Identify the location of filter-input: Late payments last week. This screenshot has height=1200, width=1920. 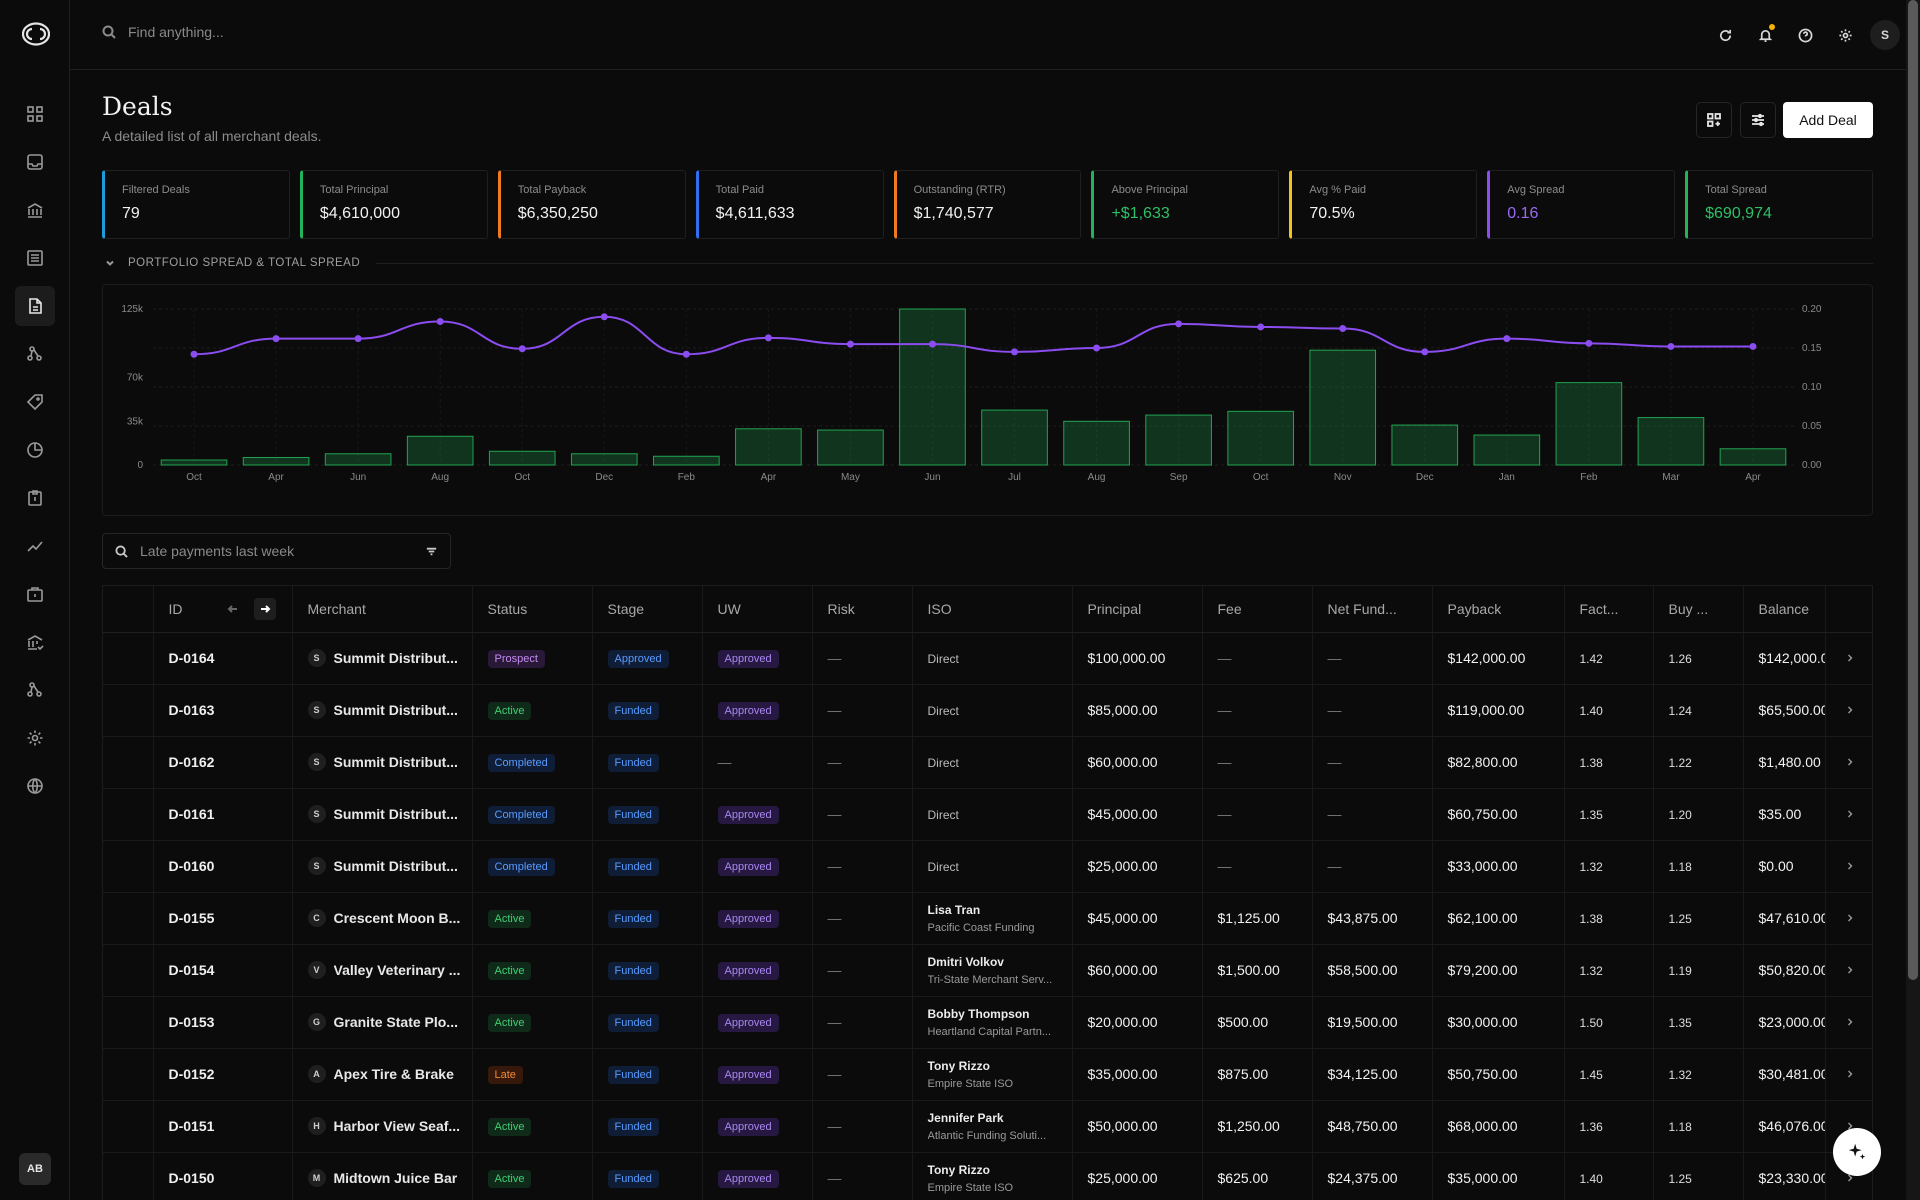
(217, 551).